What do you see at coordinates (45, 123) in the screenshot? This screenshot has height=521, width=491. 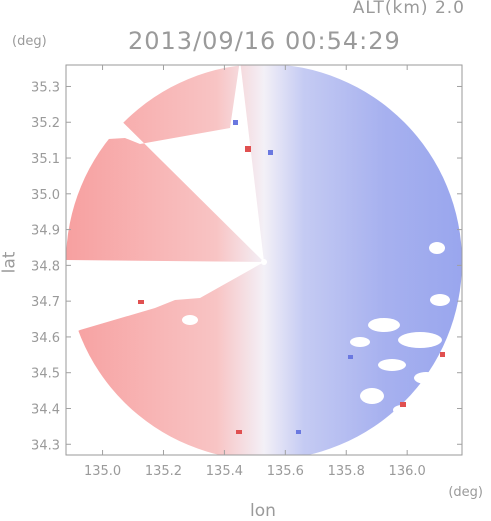 I see `y-tick-label: 35.2` at bounding box center [45, 123].